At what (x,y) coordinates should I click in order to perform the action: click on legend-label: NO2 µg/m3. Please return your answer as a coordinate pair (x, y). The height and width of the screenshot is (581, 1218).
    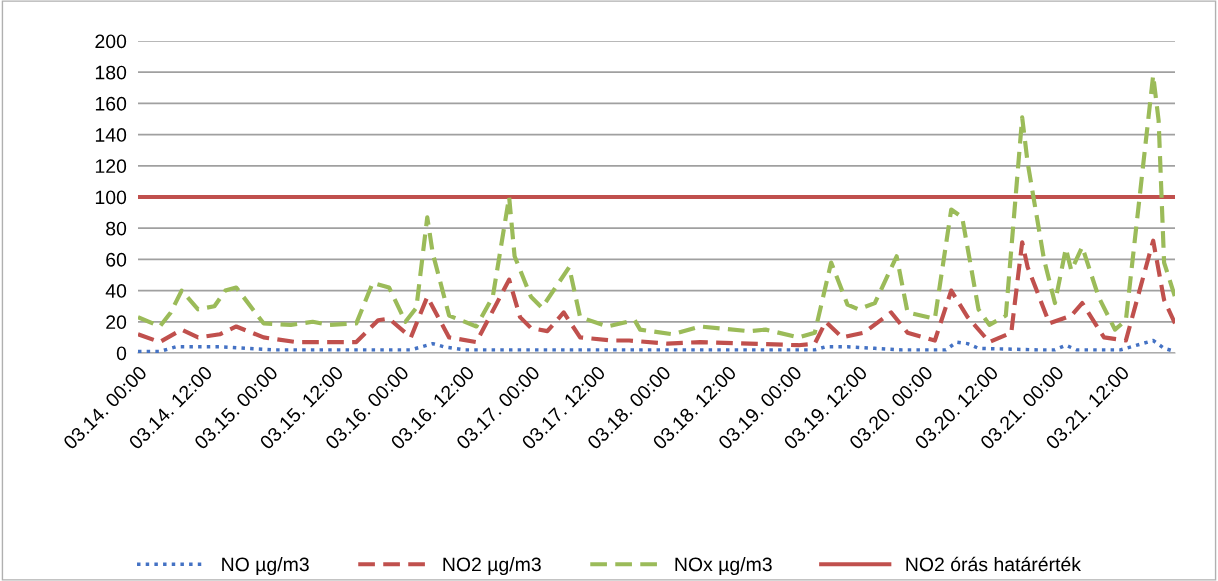
    Looking at the image, I should click on (492, 566).